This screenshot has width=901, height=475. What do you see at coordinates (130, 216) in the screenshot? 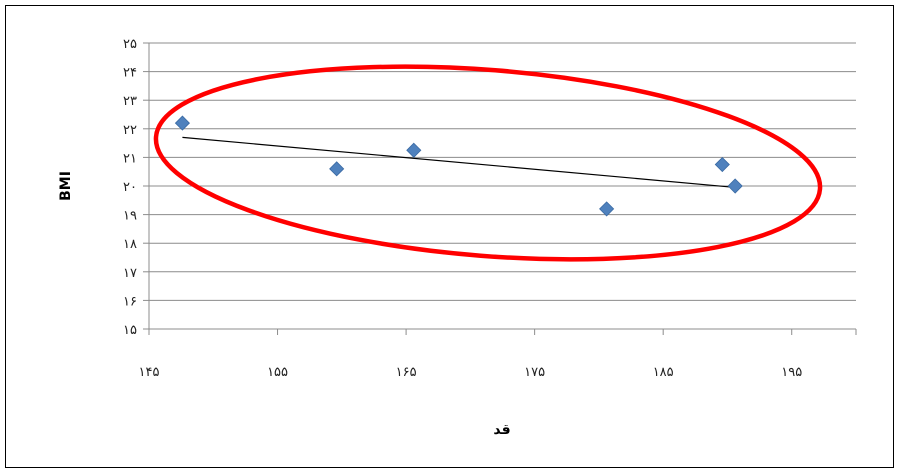
I see `y-tick-label-4: ۱۹` at bounding box center [130, 216].